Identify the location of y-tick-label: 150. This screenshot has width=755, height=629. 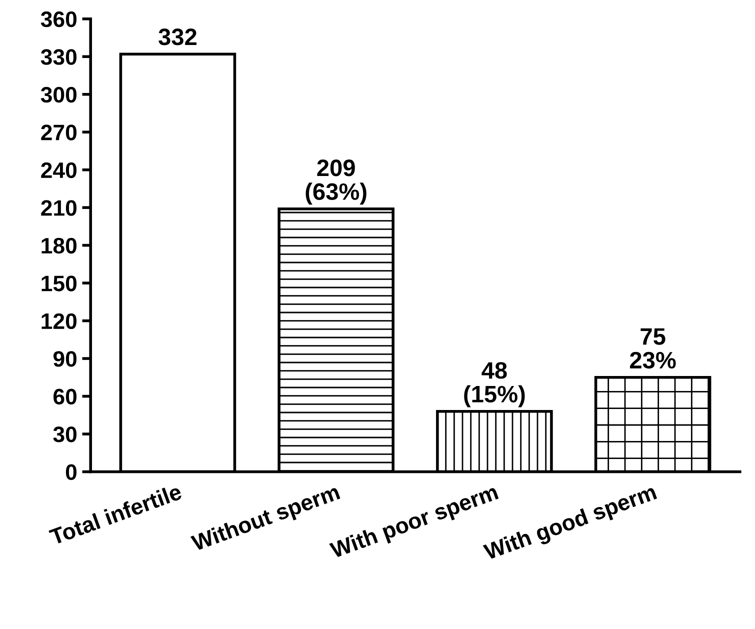
(59, 284).